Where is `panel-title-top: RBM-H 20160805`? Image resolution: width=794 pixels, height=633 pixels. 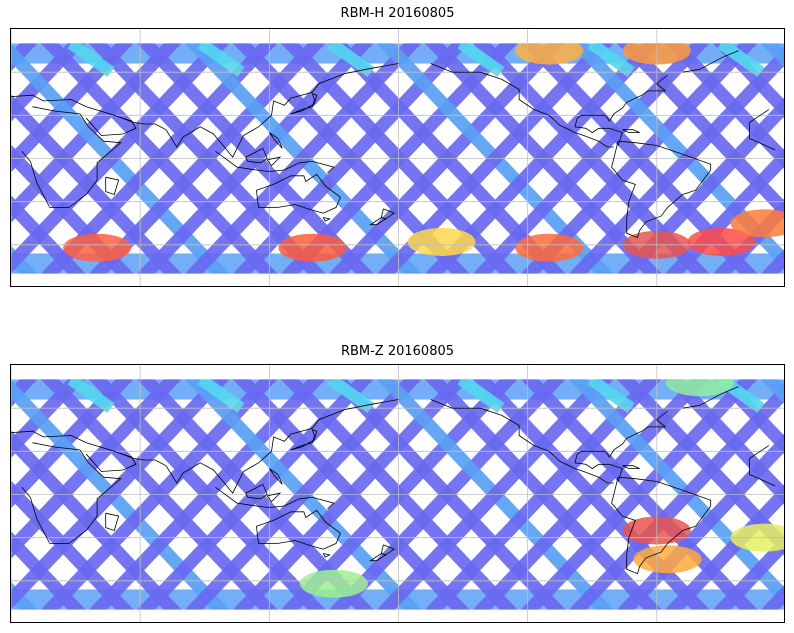 panel-title-top: RBM-H 20160805 is located at coordinates (397, 13).